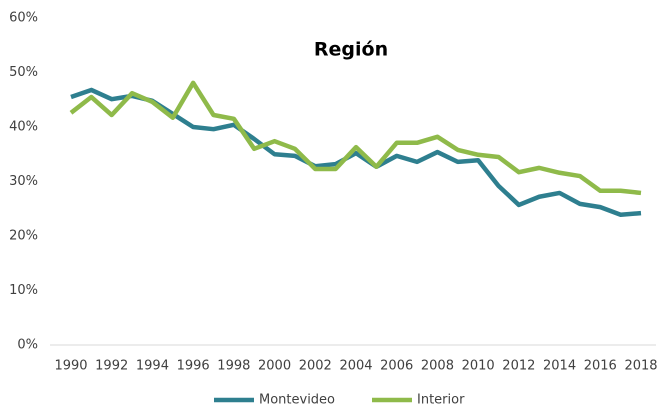  I want to click on y-tick-label: 10%, so click(23, 290).